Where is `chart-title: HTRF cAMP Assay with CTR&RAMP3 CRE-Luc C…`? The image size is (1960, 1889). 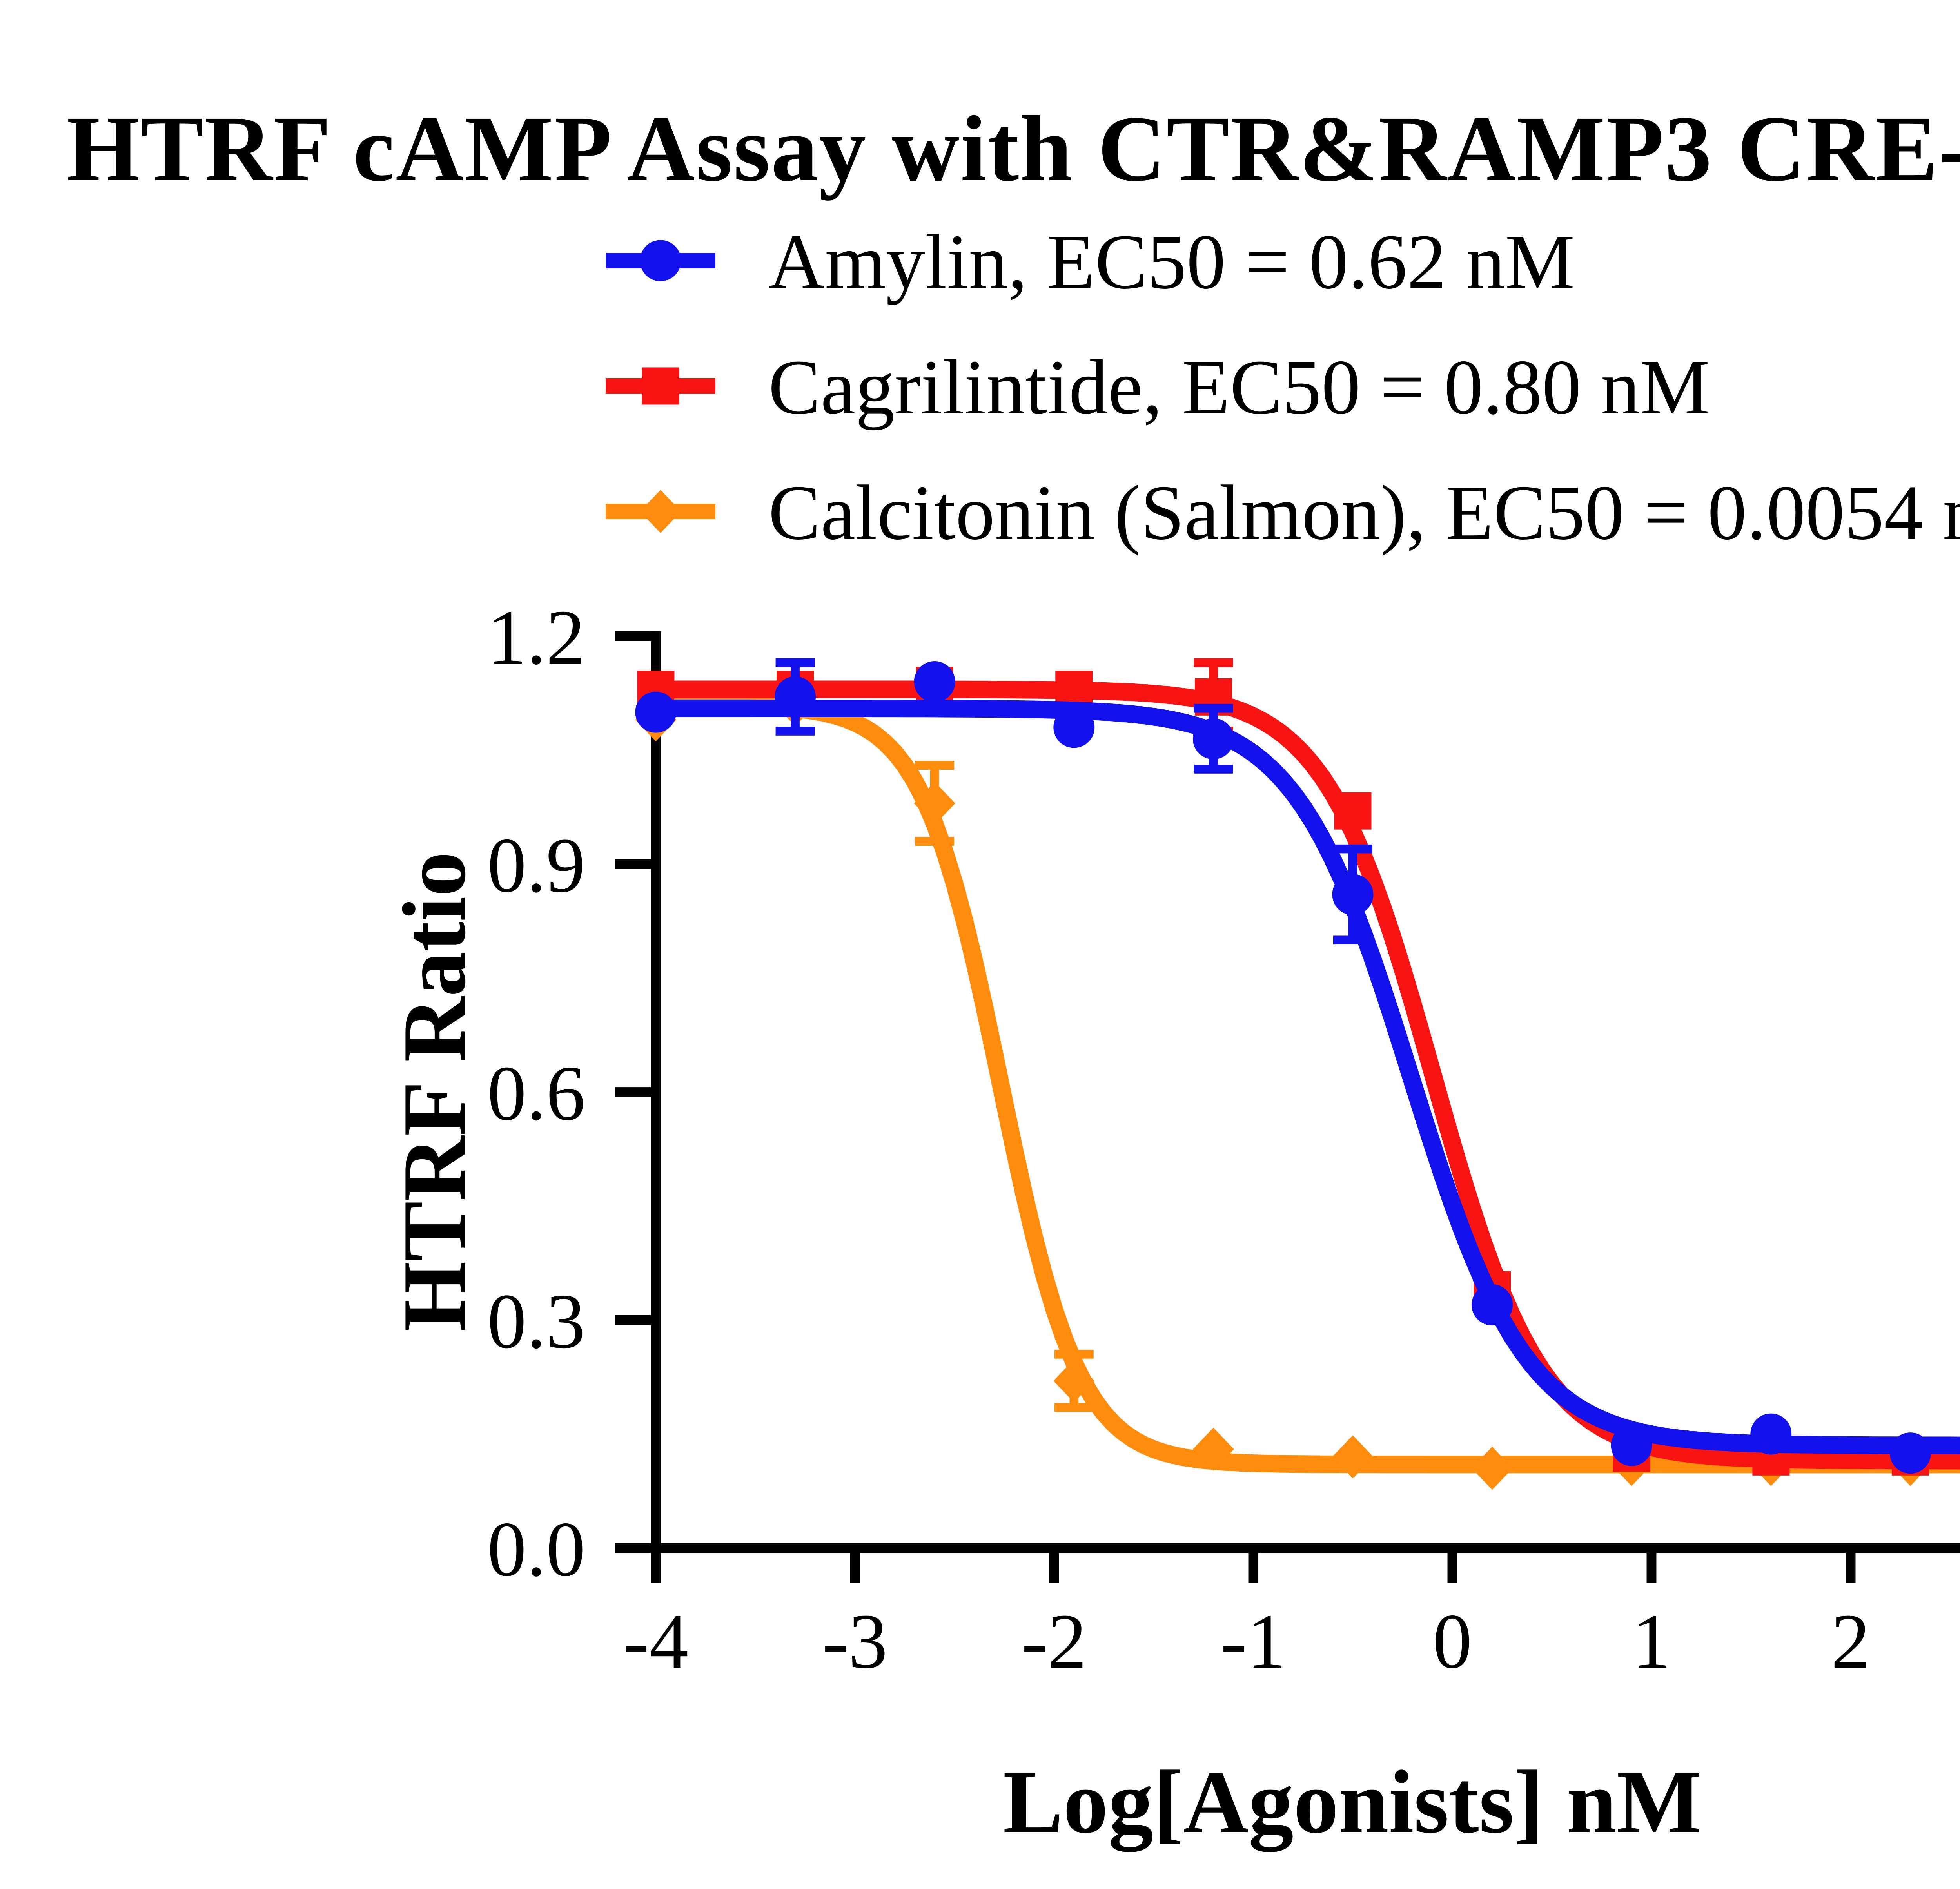 chart-title: HTRF cAMP Assay with CTR&RAMP3 CRE-Luc C… is located at coordinates (1013, 150).